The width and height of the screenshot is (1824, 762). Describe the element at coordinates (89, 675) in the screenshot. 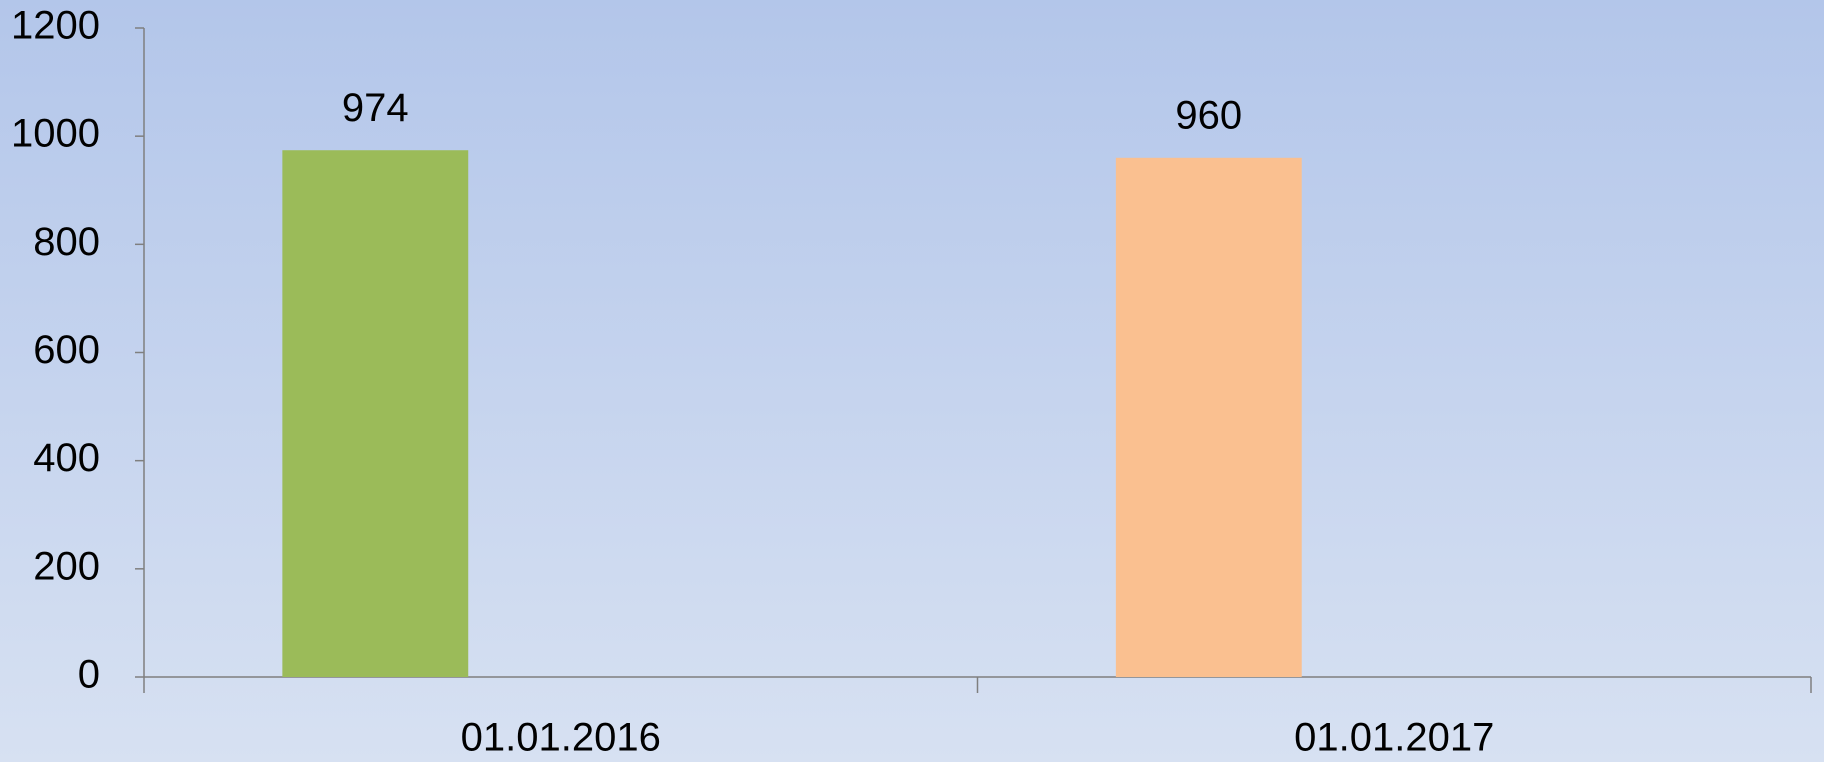

I see `y-tick-label: 0` at that location.